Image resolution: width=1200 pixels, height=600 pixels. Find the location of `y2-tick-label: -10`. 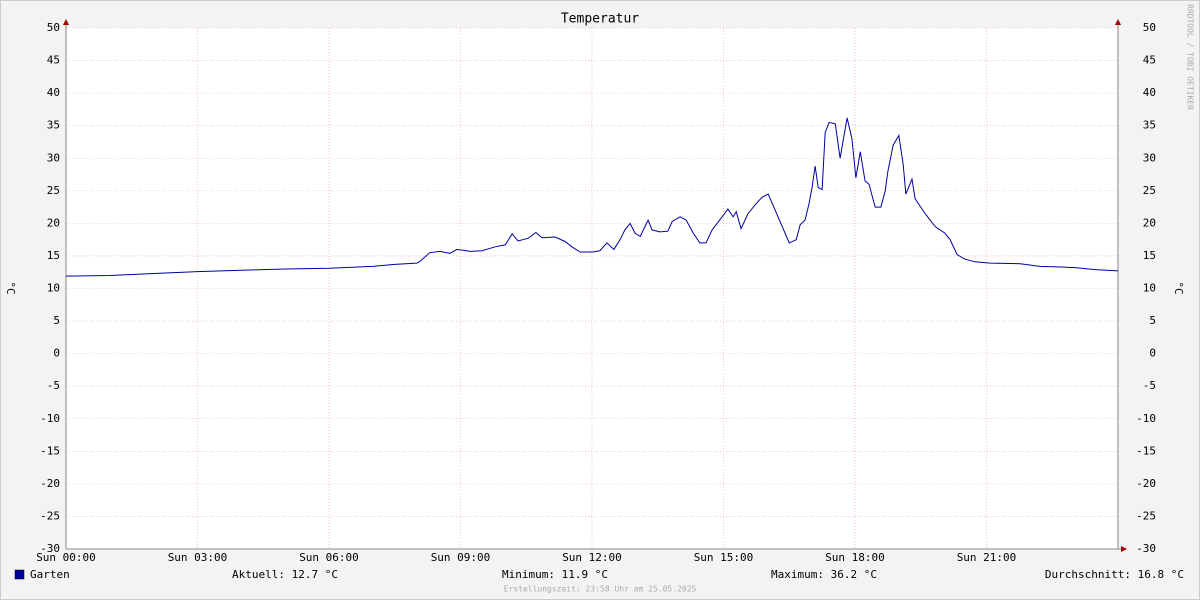

y2-tick-label: -10 is located at coordinates (1146, 418).